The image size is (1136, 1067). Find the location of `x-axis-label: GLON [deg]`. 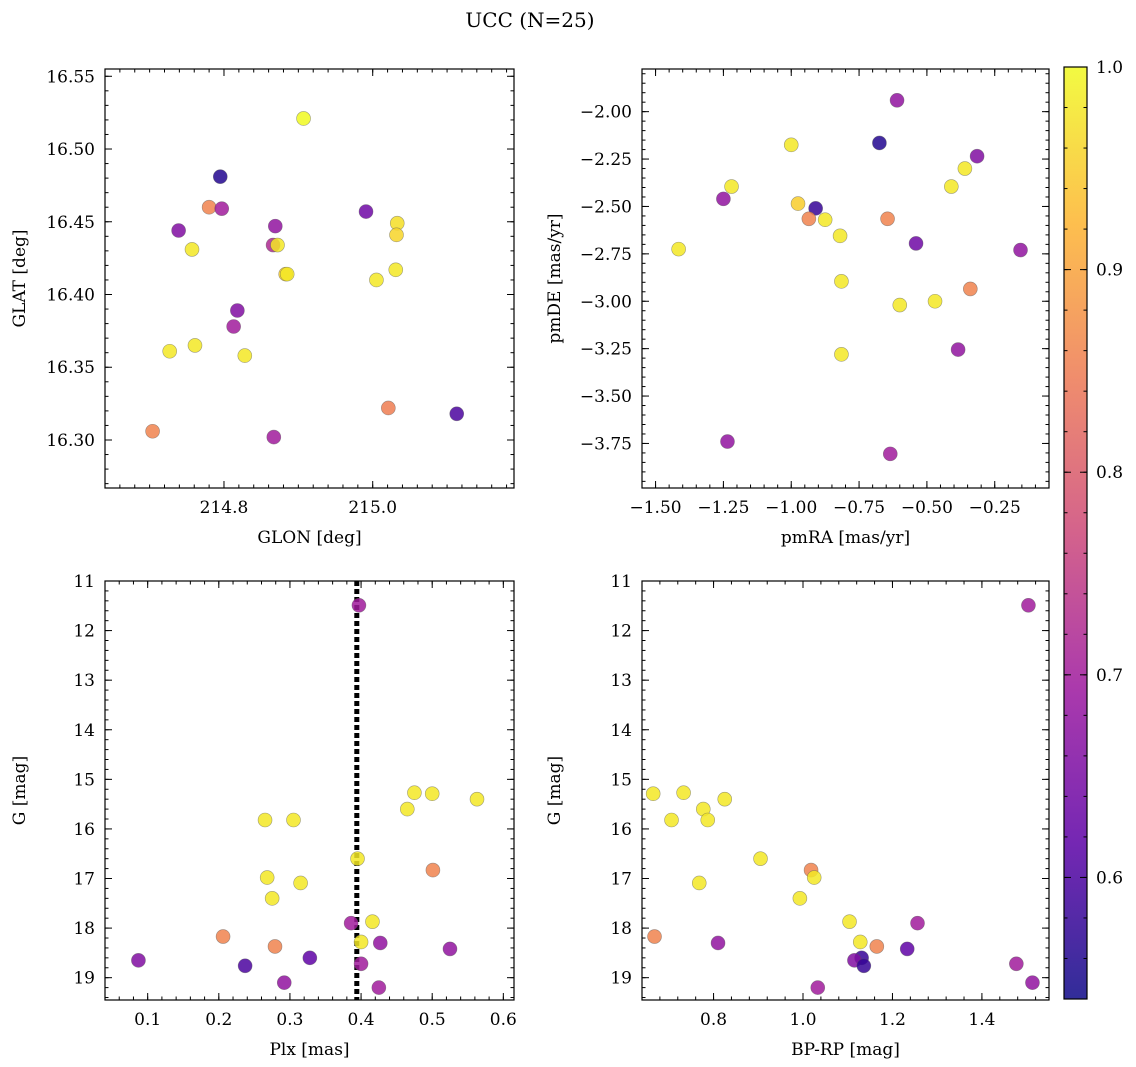

x-axis-label: GLON [deg] is located at coordinates (309, 538).